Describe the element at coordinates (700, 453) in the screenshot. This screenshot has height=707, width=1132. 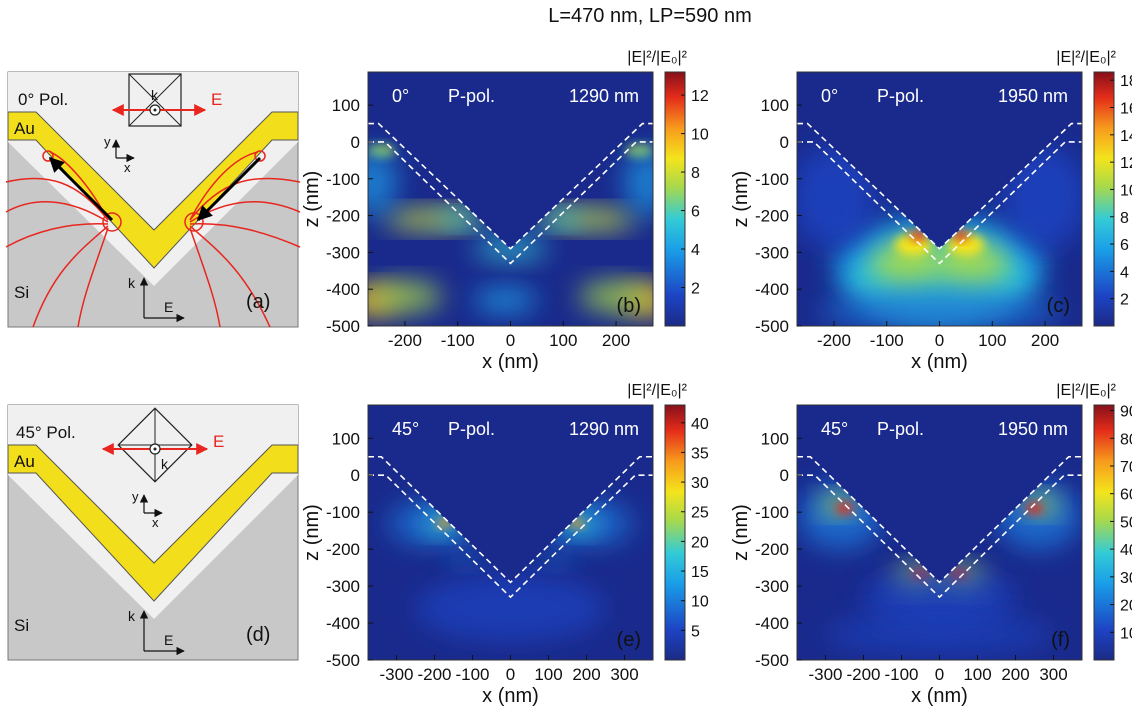
I see `colorbar-tick-label: 35` at that location.